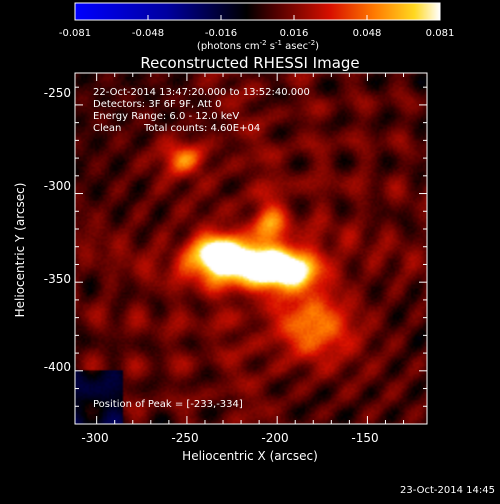 The image size is (500, 504). I want to click on x-tick-label: -150, so click(364, 438).